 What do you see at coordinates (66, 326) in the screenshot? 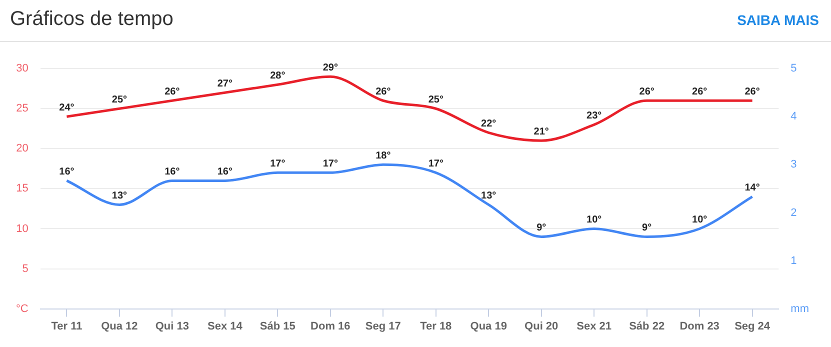
I see `x-tick-label: Ter 11` at bounding box center [66, 326].